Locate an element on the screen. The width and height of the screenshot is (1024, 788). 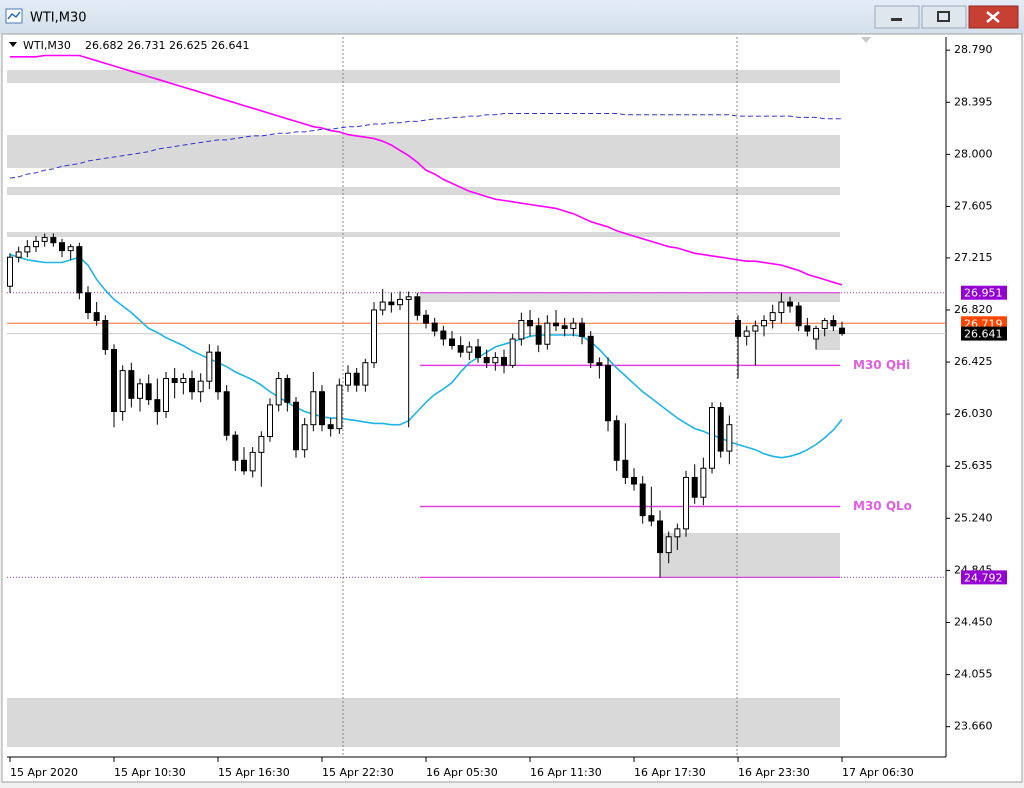
restore-button is located at coordinates (944, 17).